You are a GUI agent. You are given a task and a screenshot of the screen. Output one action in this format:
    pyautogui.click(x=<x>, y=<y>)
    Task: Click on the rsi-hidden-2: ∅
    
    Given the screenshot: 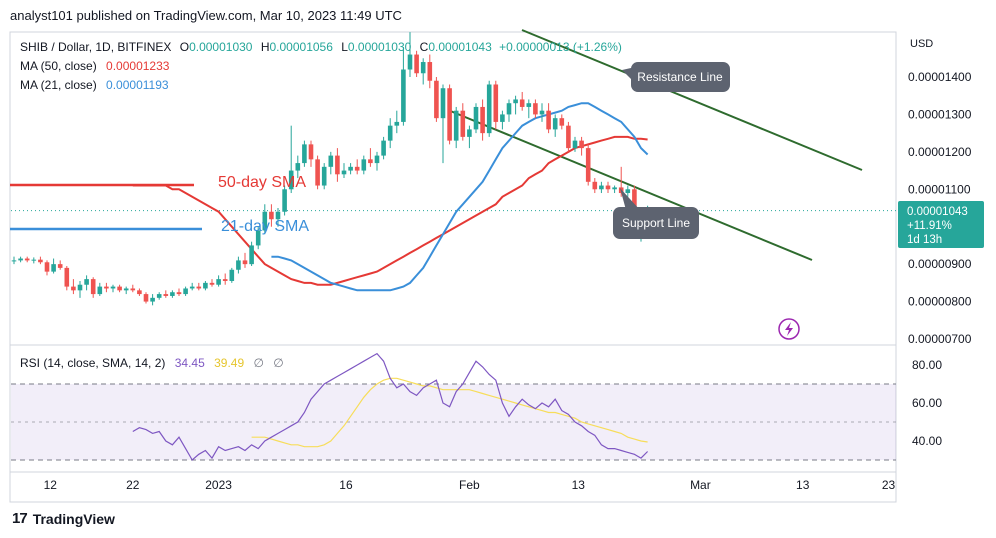 What is the action you would take?
    pyautogui.click(x=278, y=363)
    